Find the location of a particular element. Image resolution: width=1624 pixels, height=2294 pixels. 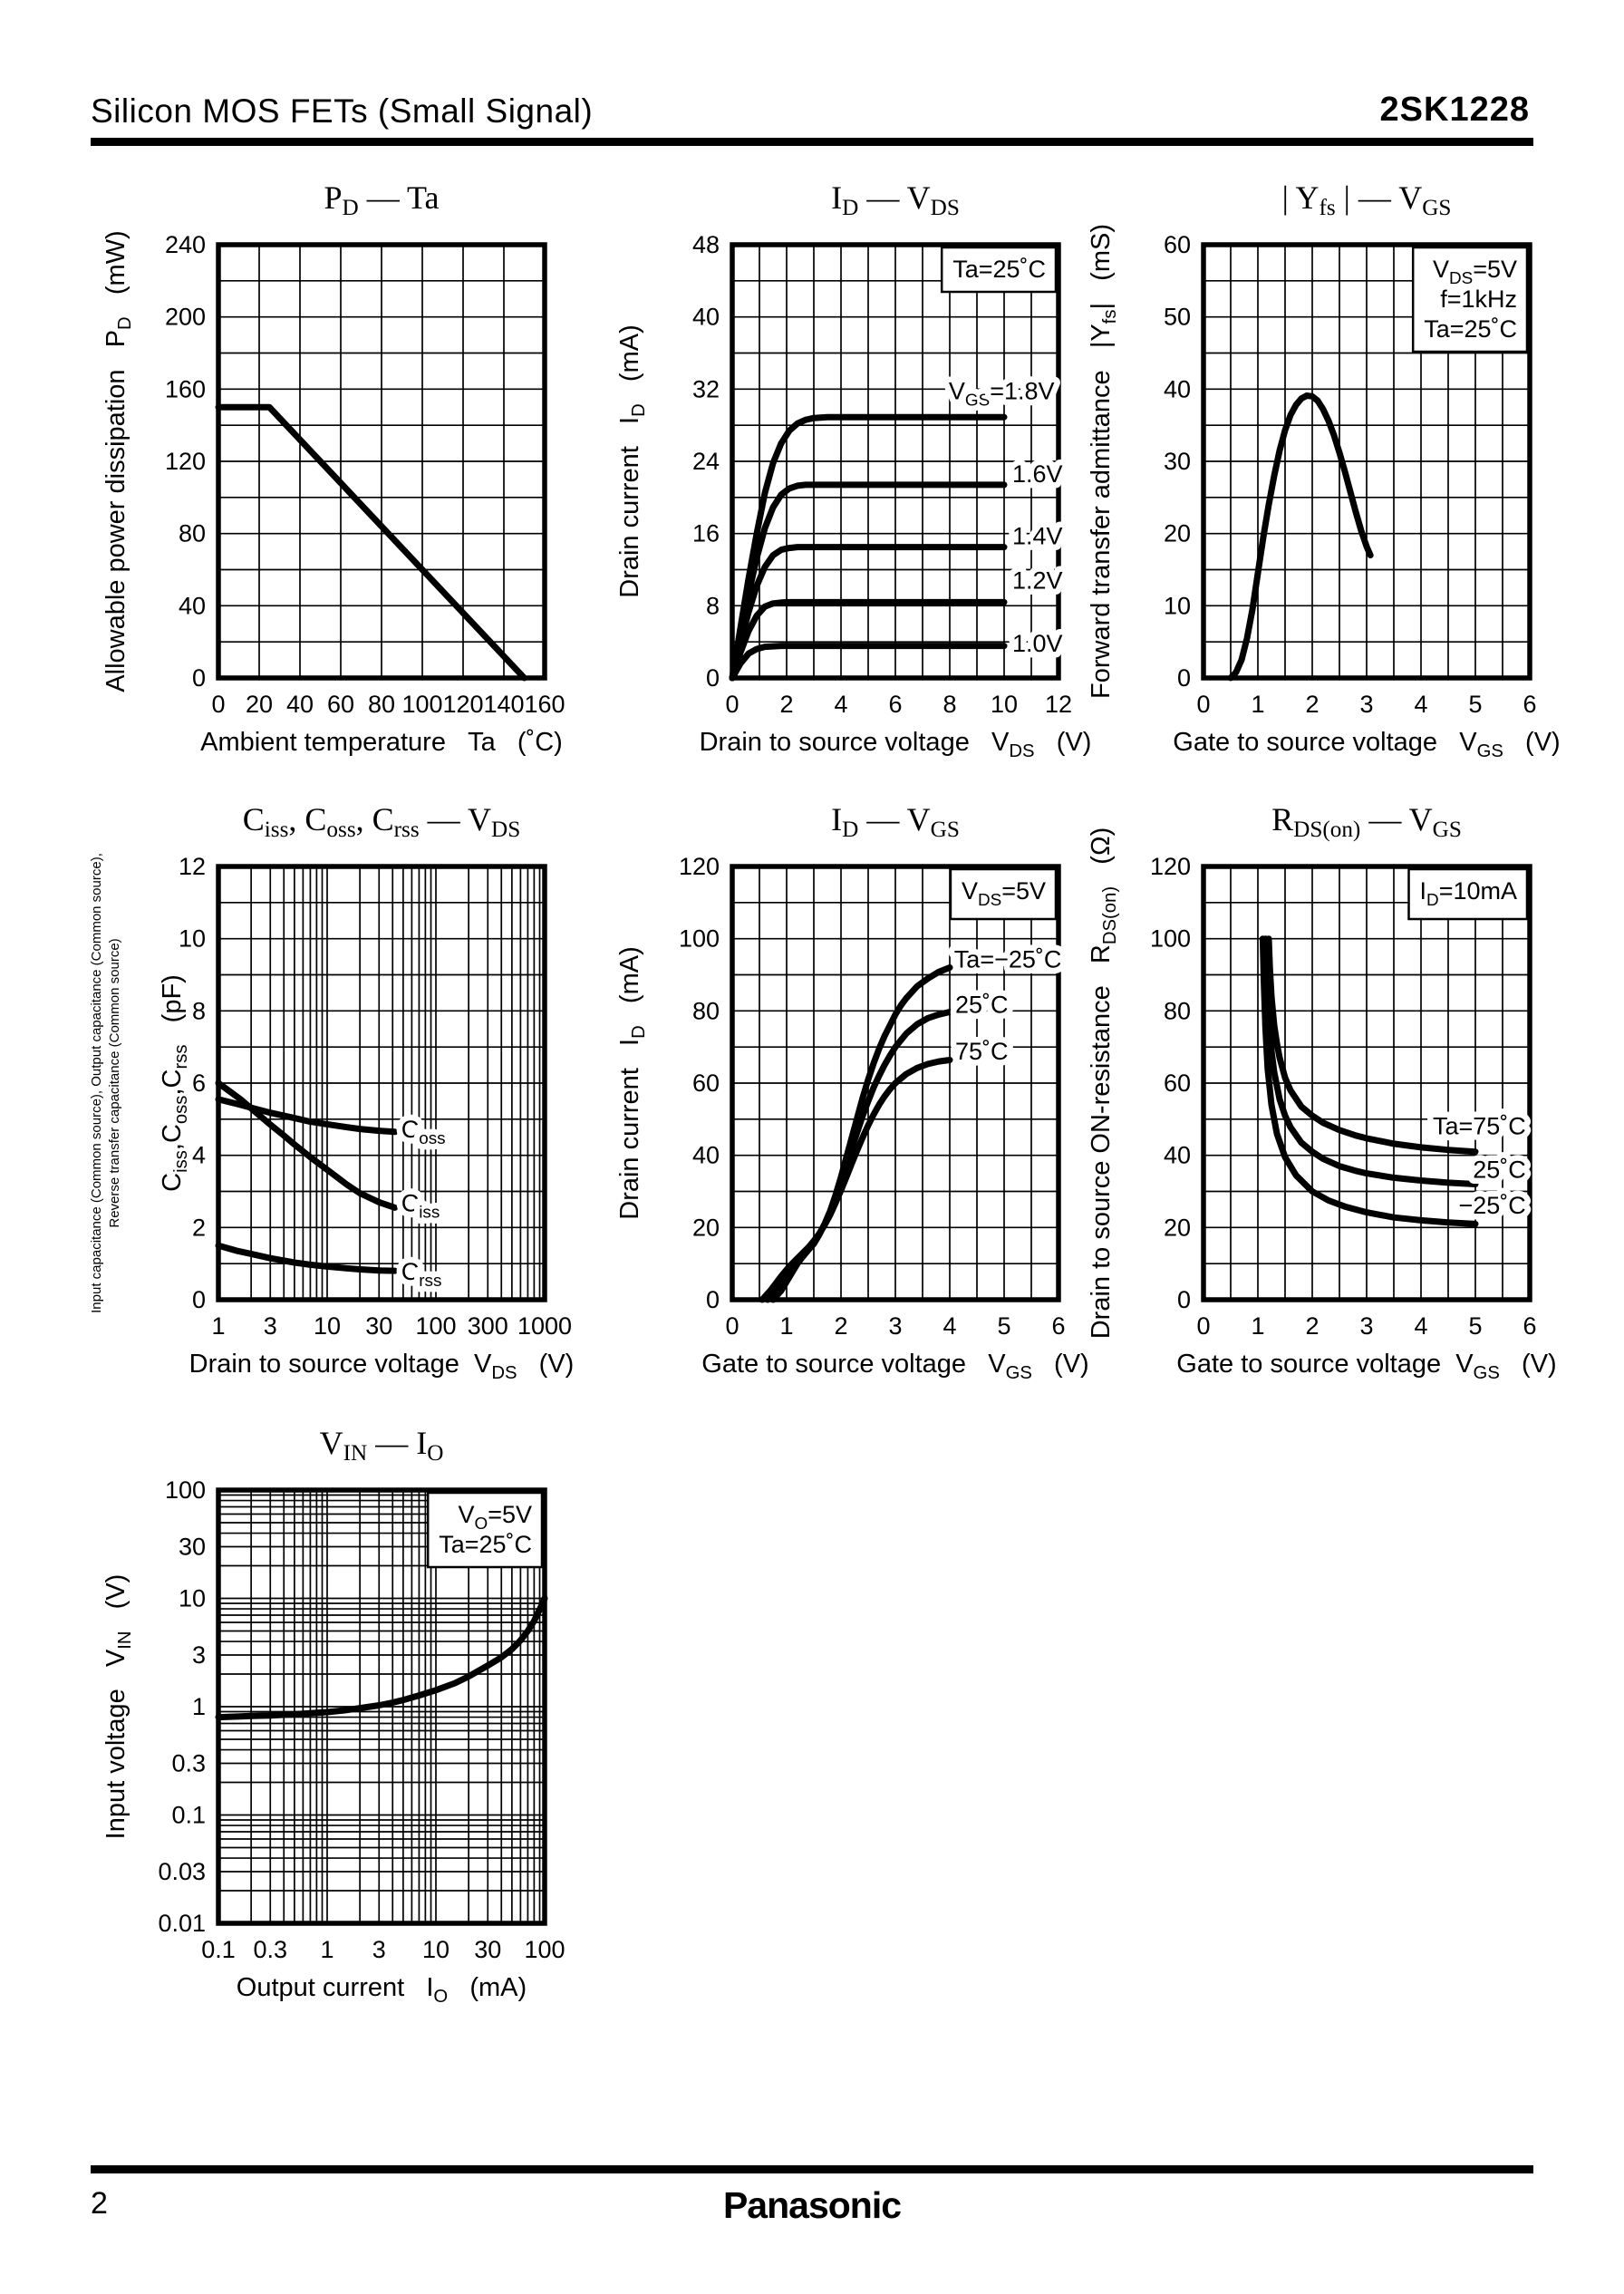

curve-vgs-1.8V is located at coordinates (868, 547).